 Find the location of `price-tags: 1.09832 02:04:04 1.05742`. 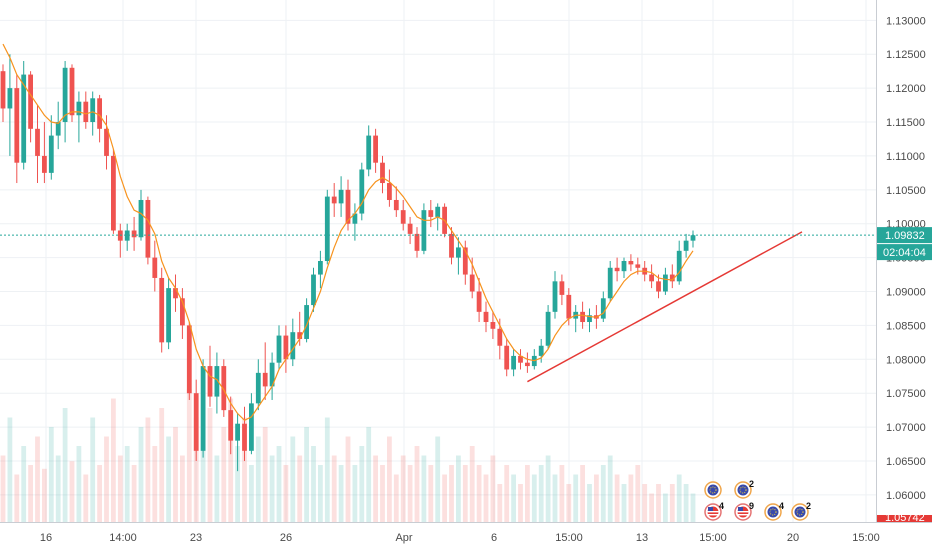

price-tags: 1.09832 02:04:04 1.05742 is located at coordinates (904, 375).